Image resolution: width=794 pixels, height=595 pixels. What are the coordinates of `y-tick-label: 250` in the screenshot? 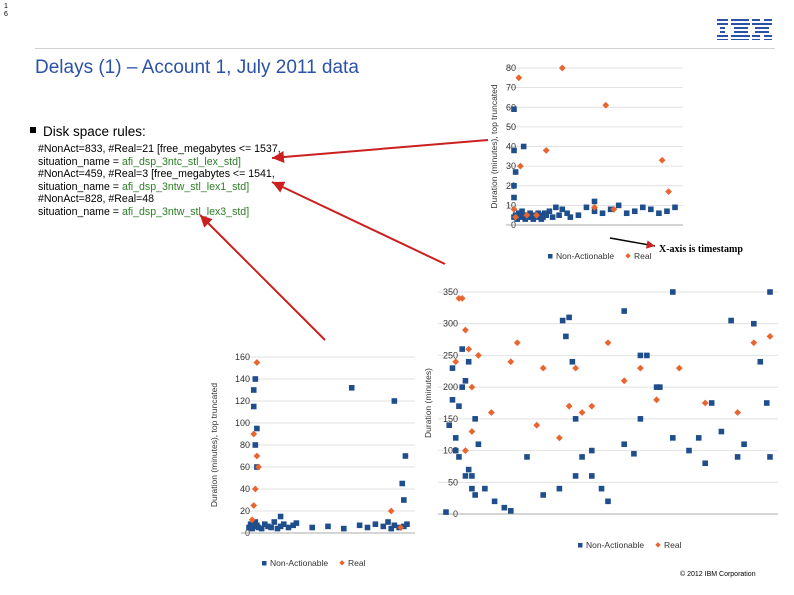 It's located at (450, 355).